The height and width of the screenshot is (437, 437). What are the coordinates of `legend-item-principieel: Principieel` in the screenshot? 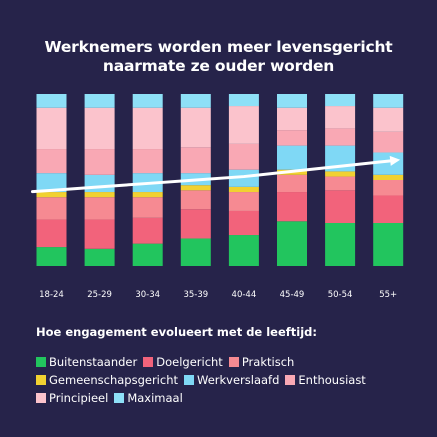 It's located at (72, 398).